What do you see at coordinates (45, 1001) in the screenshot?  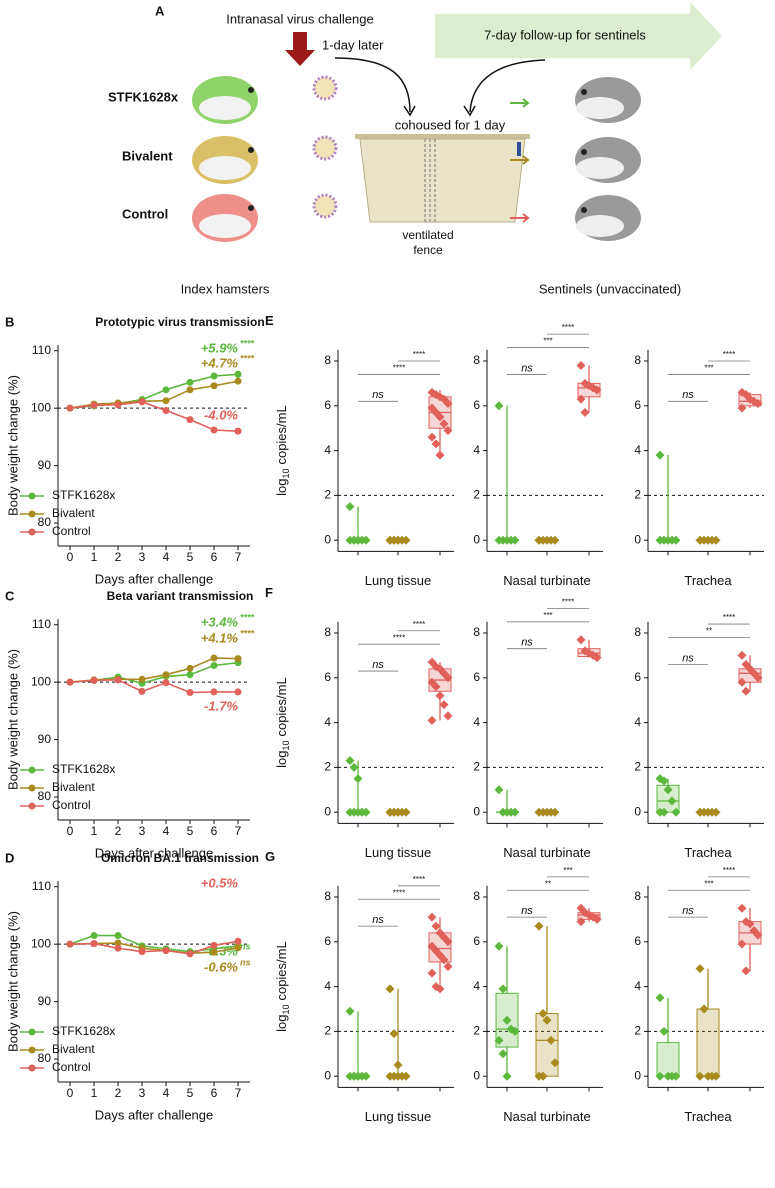 I see `y-tick-label: 90` at bounding box center [45, 1001].